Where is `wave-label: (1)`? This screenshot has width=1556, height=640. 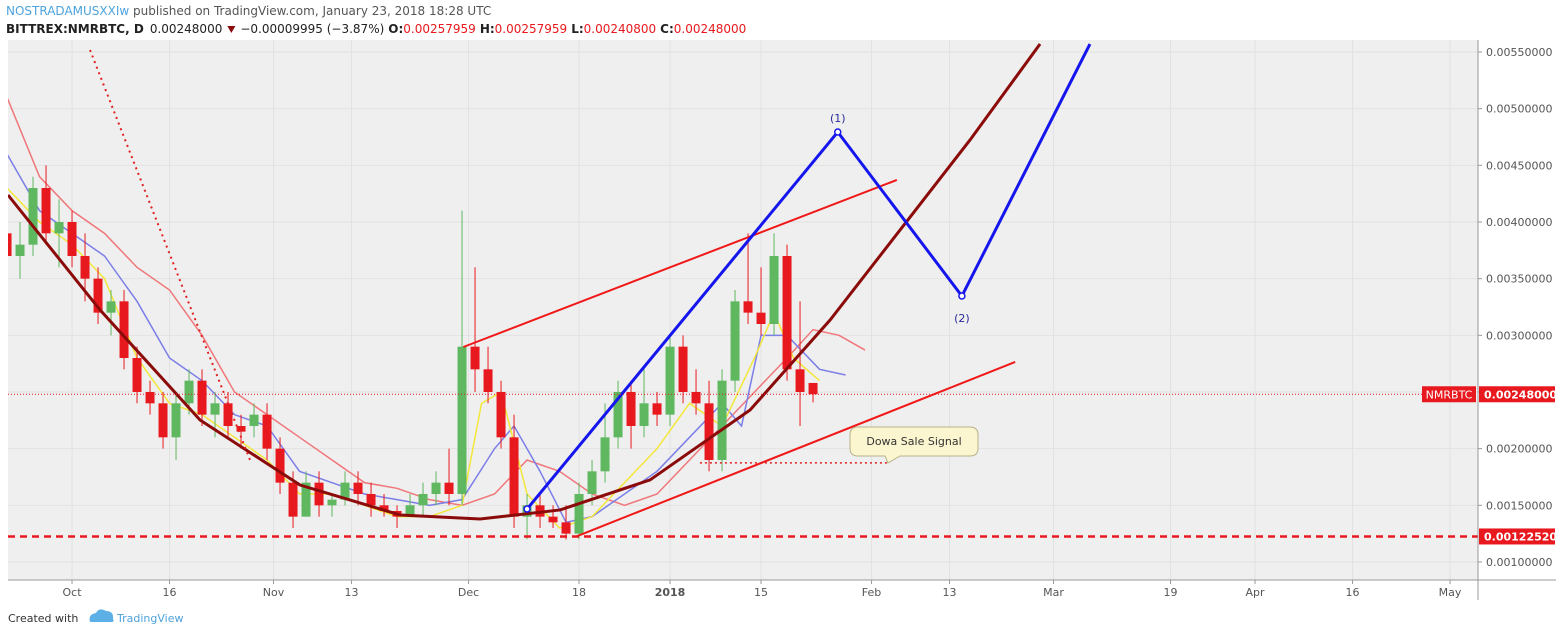 wave-label: (1) is located at coordinates (838, 118).